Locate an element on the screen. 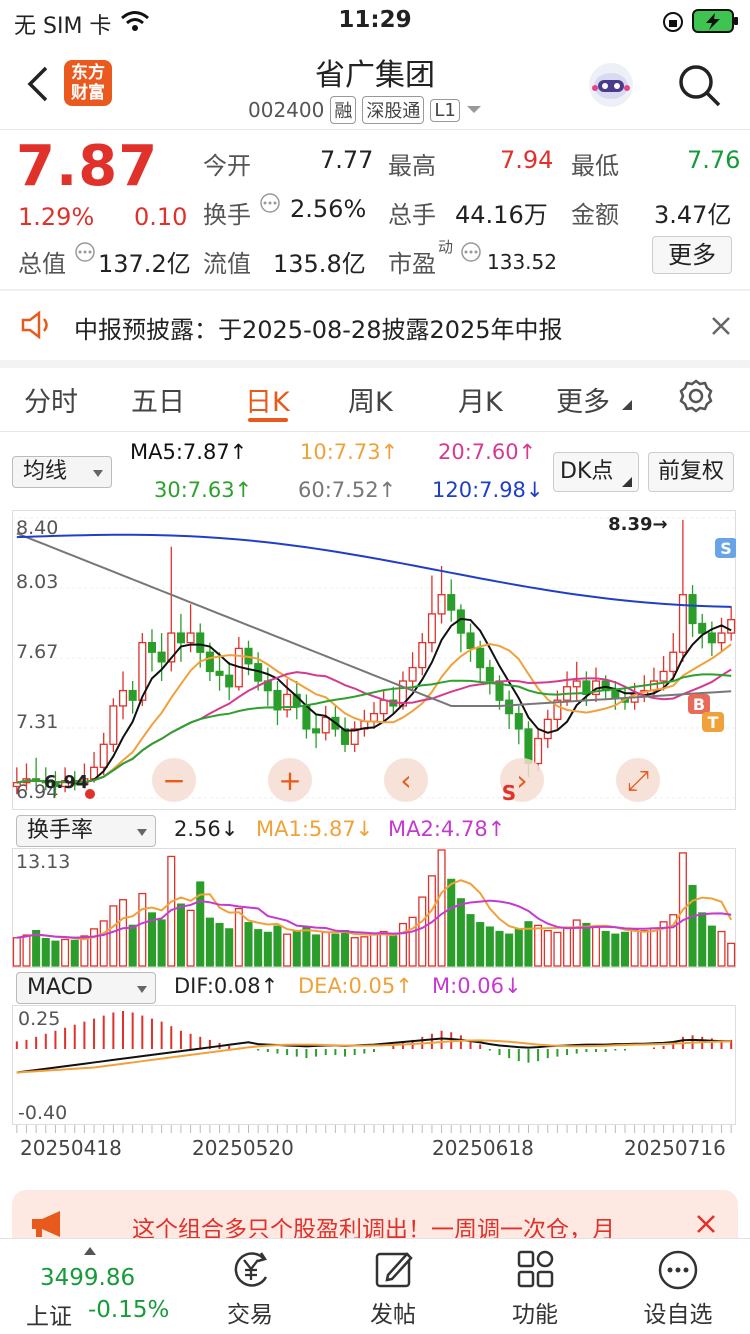 Image resolution: width=750 pixels, height=1334 pixels. tab-monthly-k: 月K is located at coordinates (480, 402).